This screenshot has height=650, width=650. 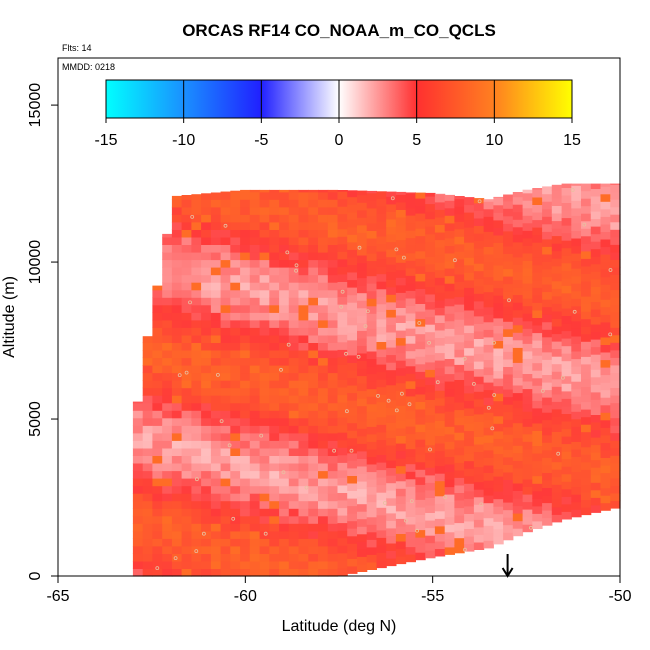 What do you see at coordinates (337, 114) in the screenshot?
I see `colorbar-ticks: -15 -10 -5 0 5 10 15` at bounding box center [337, 114].